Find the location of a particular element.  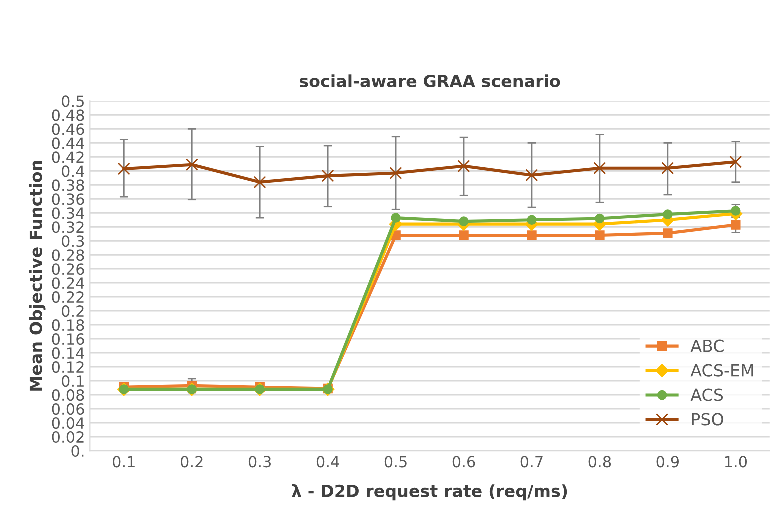

y-tick-label: 0.44 is located at coordinates (68, 144).